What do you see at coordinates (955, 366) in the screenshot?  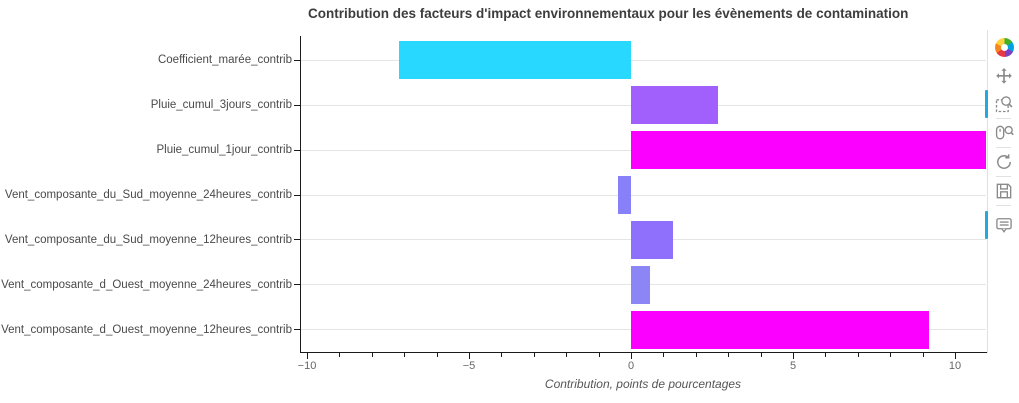 I see `x-tick-label: 10` at bounding box center [955, 366].